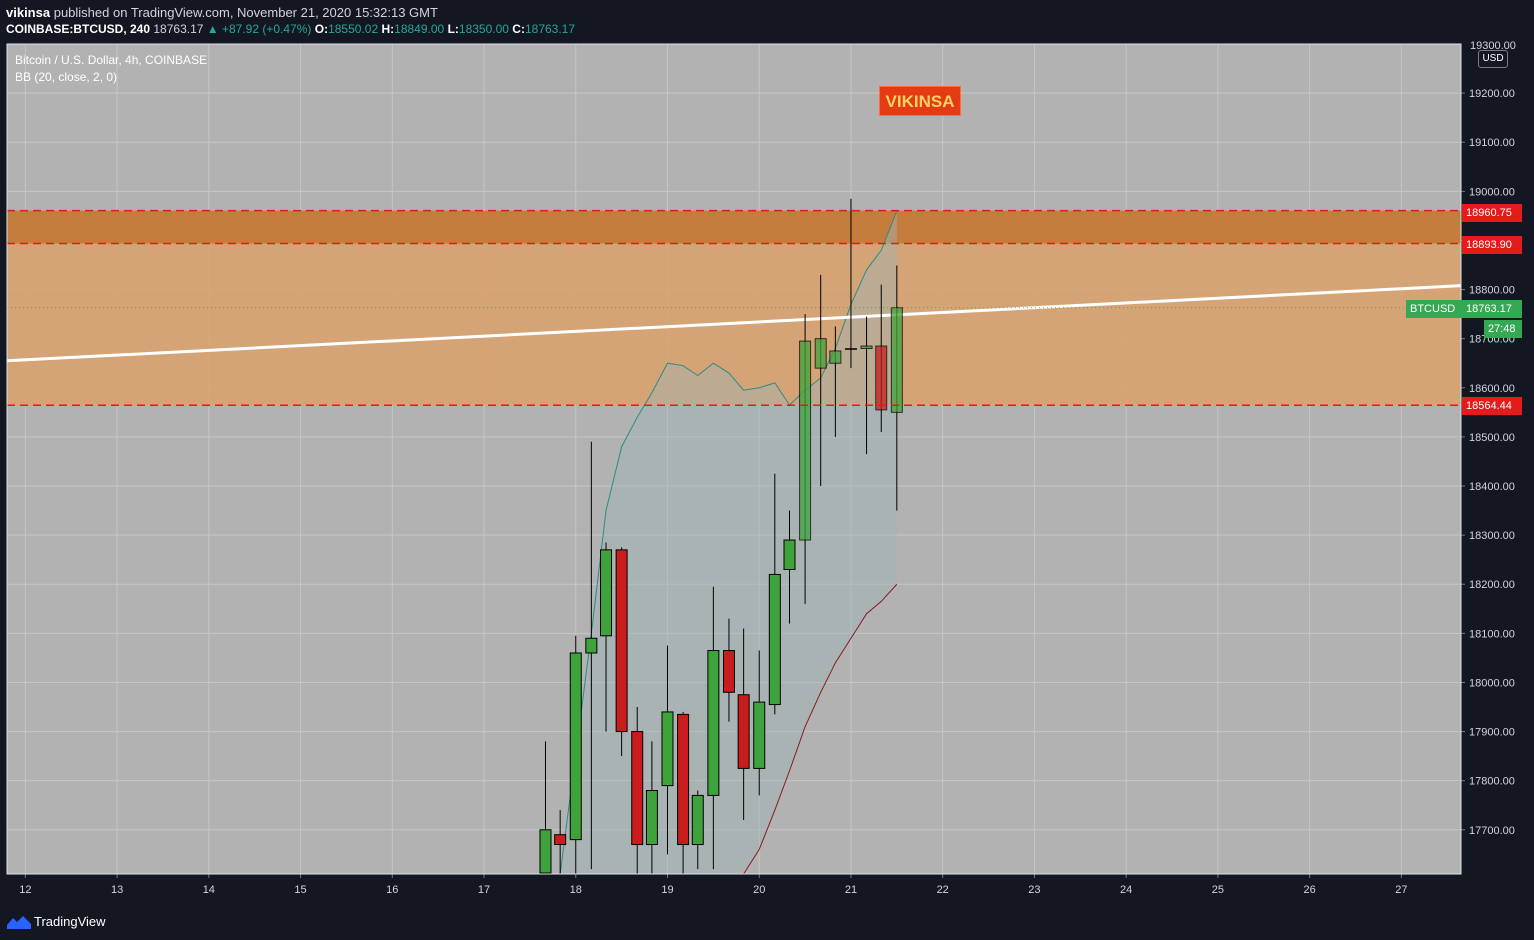 Image resolution: width=1534 pixels, height=940 pixels. I want to click on price-tick-label: 17700.00, so click(1492, 831).